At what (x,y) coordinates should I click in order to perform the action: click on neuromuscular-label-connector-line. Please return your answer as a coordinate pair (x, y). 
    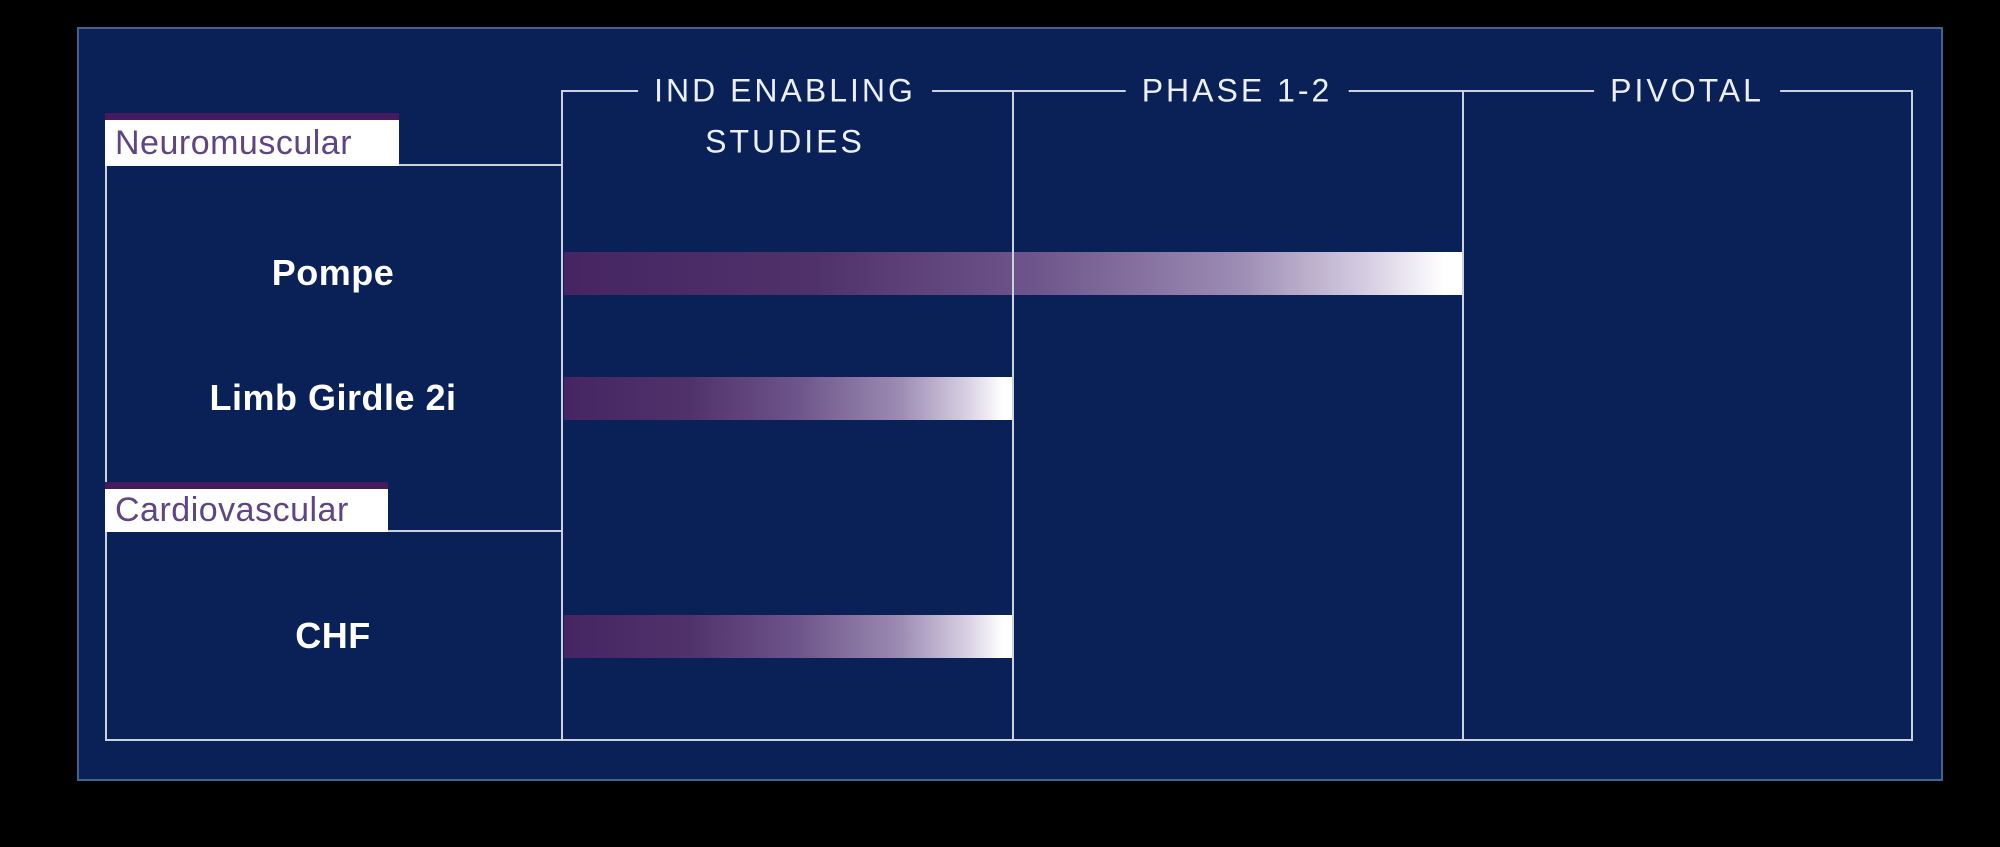
    Looking at the image, I should click on (480, 165).